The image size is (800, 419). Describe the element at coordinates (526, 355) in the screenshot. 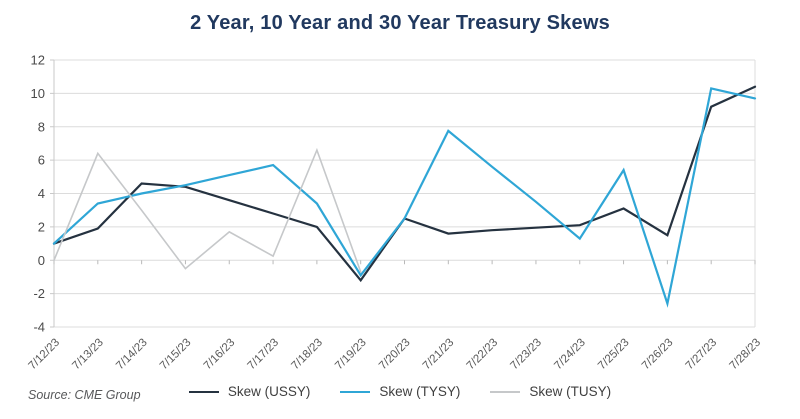

I see `x-axis-label-11: 7/23/23` at that location.